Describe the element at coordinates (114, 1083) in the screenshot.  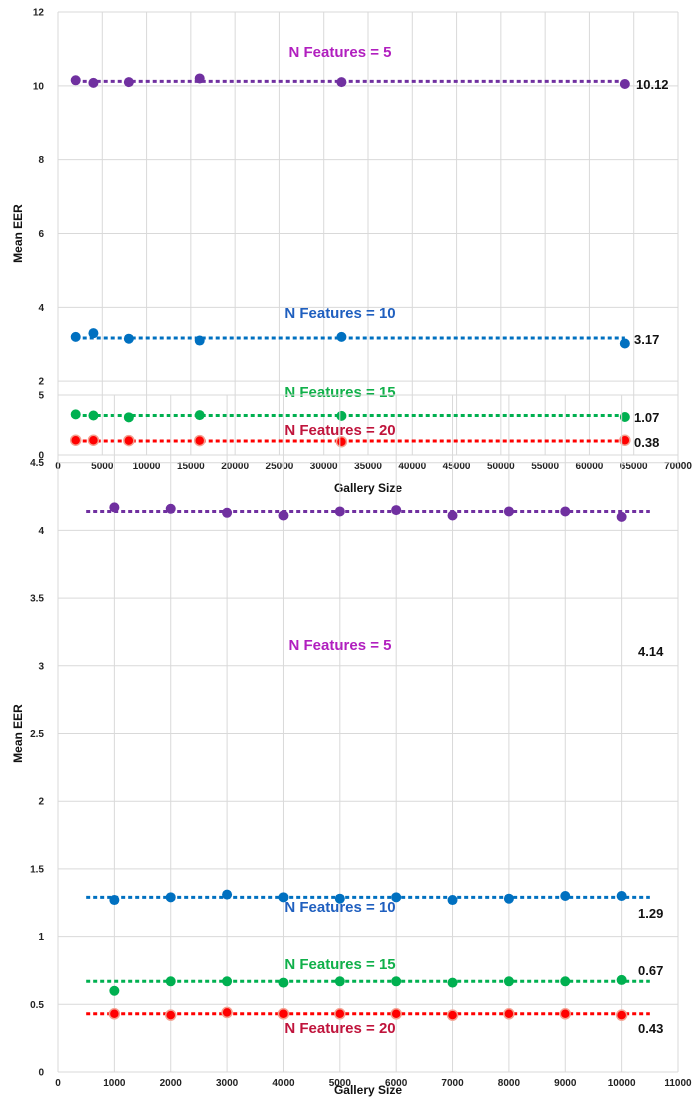
I see `x-tick-label: 1000` at that location.